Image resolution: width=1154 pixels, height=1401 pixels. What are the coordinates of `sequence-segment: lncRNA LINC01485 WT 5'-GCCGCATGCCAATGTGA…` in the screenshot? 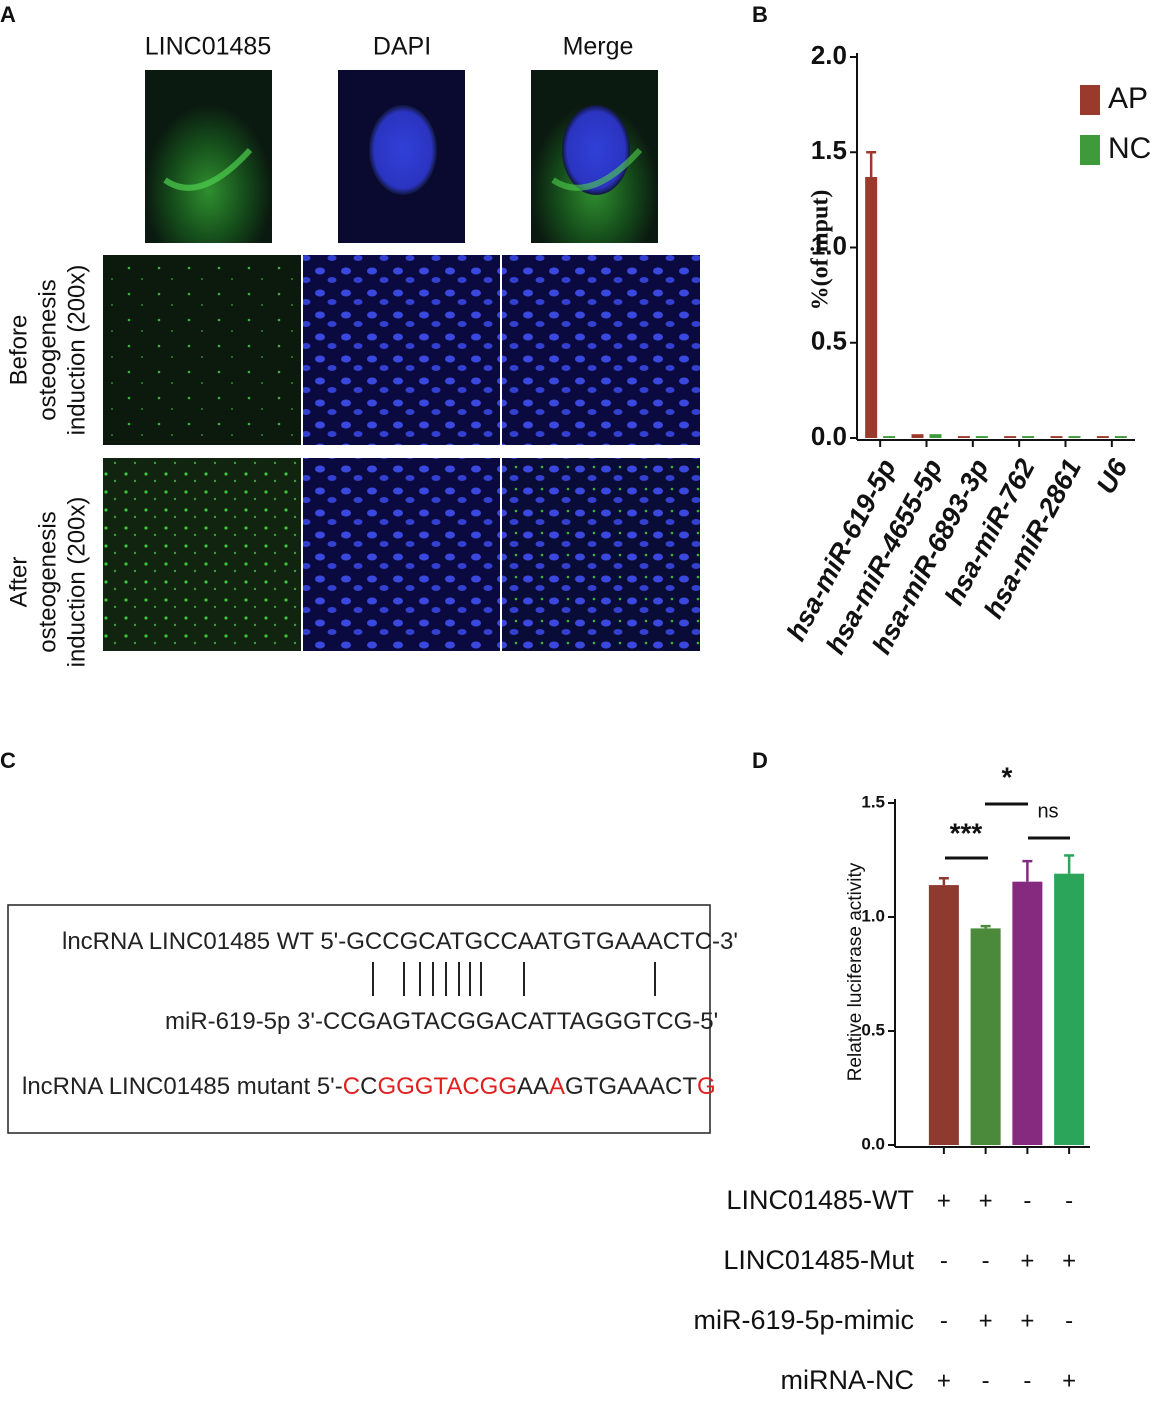 It's located at (400, 941).